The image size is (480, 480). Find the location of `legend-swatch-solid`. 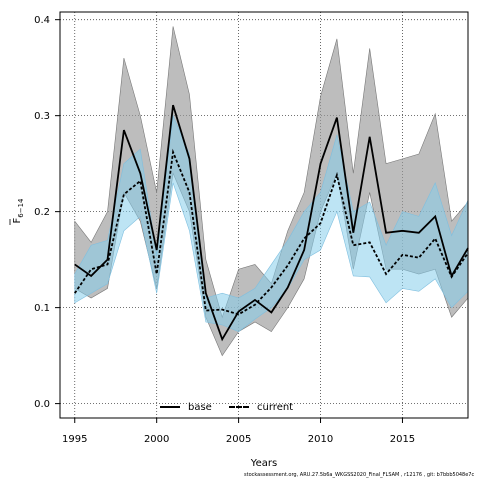

legend-swatch-solid is located at coordinates (170, 407).